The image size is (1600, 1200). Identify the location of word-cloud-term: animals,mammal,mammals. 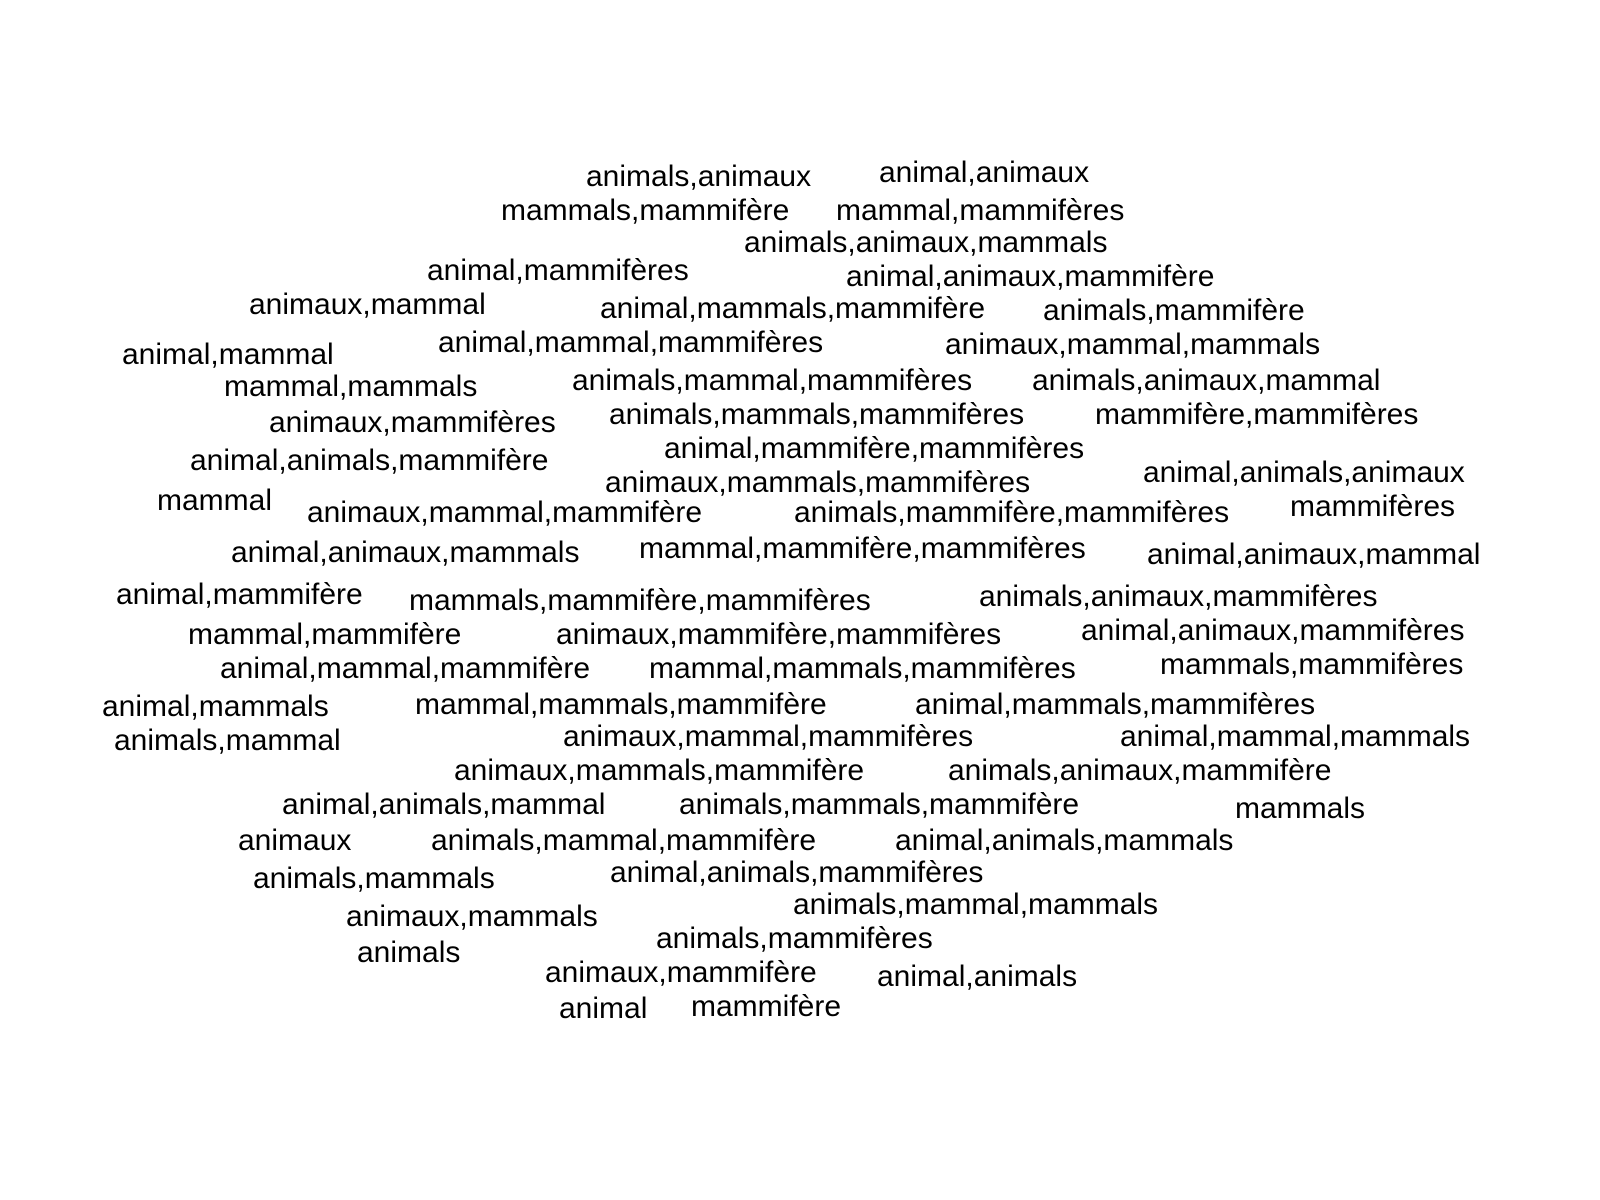
(976, 904).